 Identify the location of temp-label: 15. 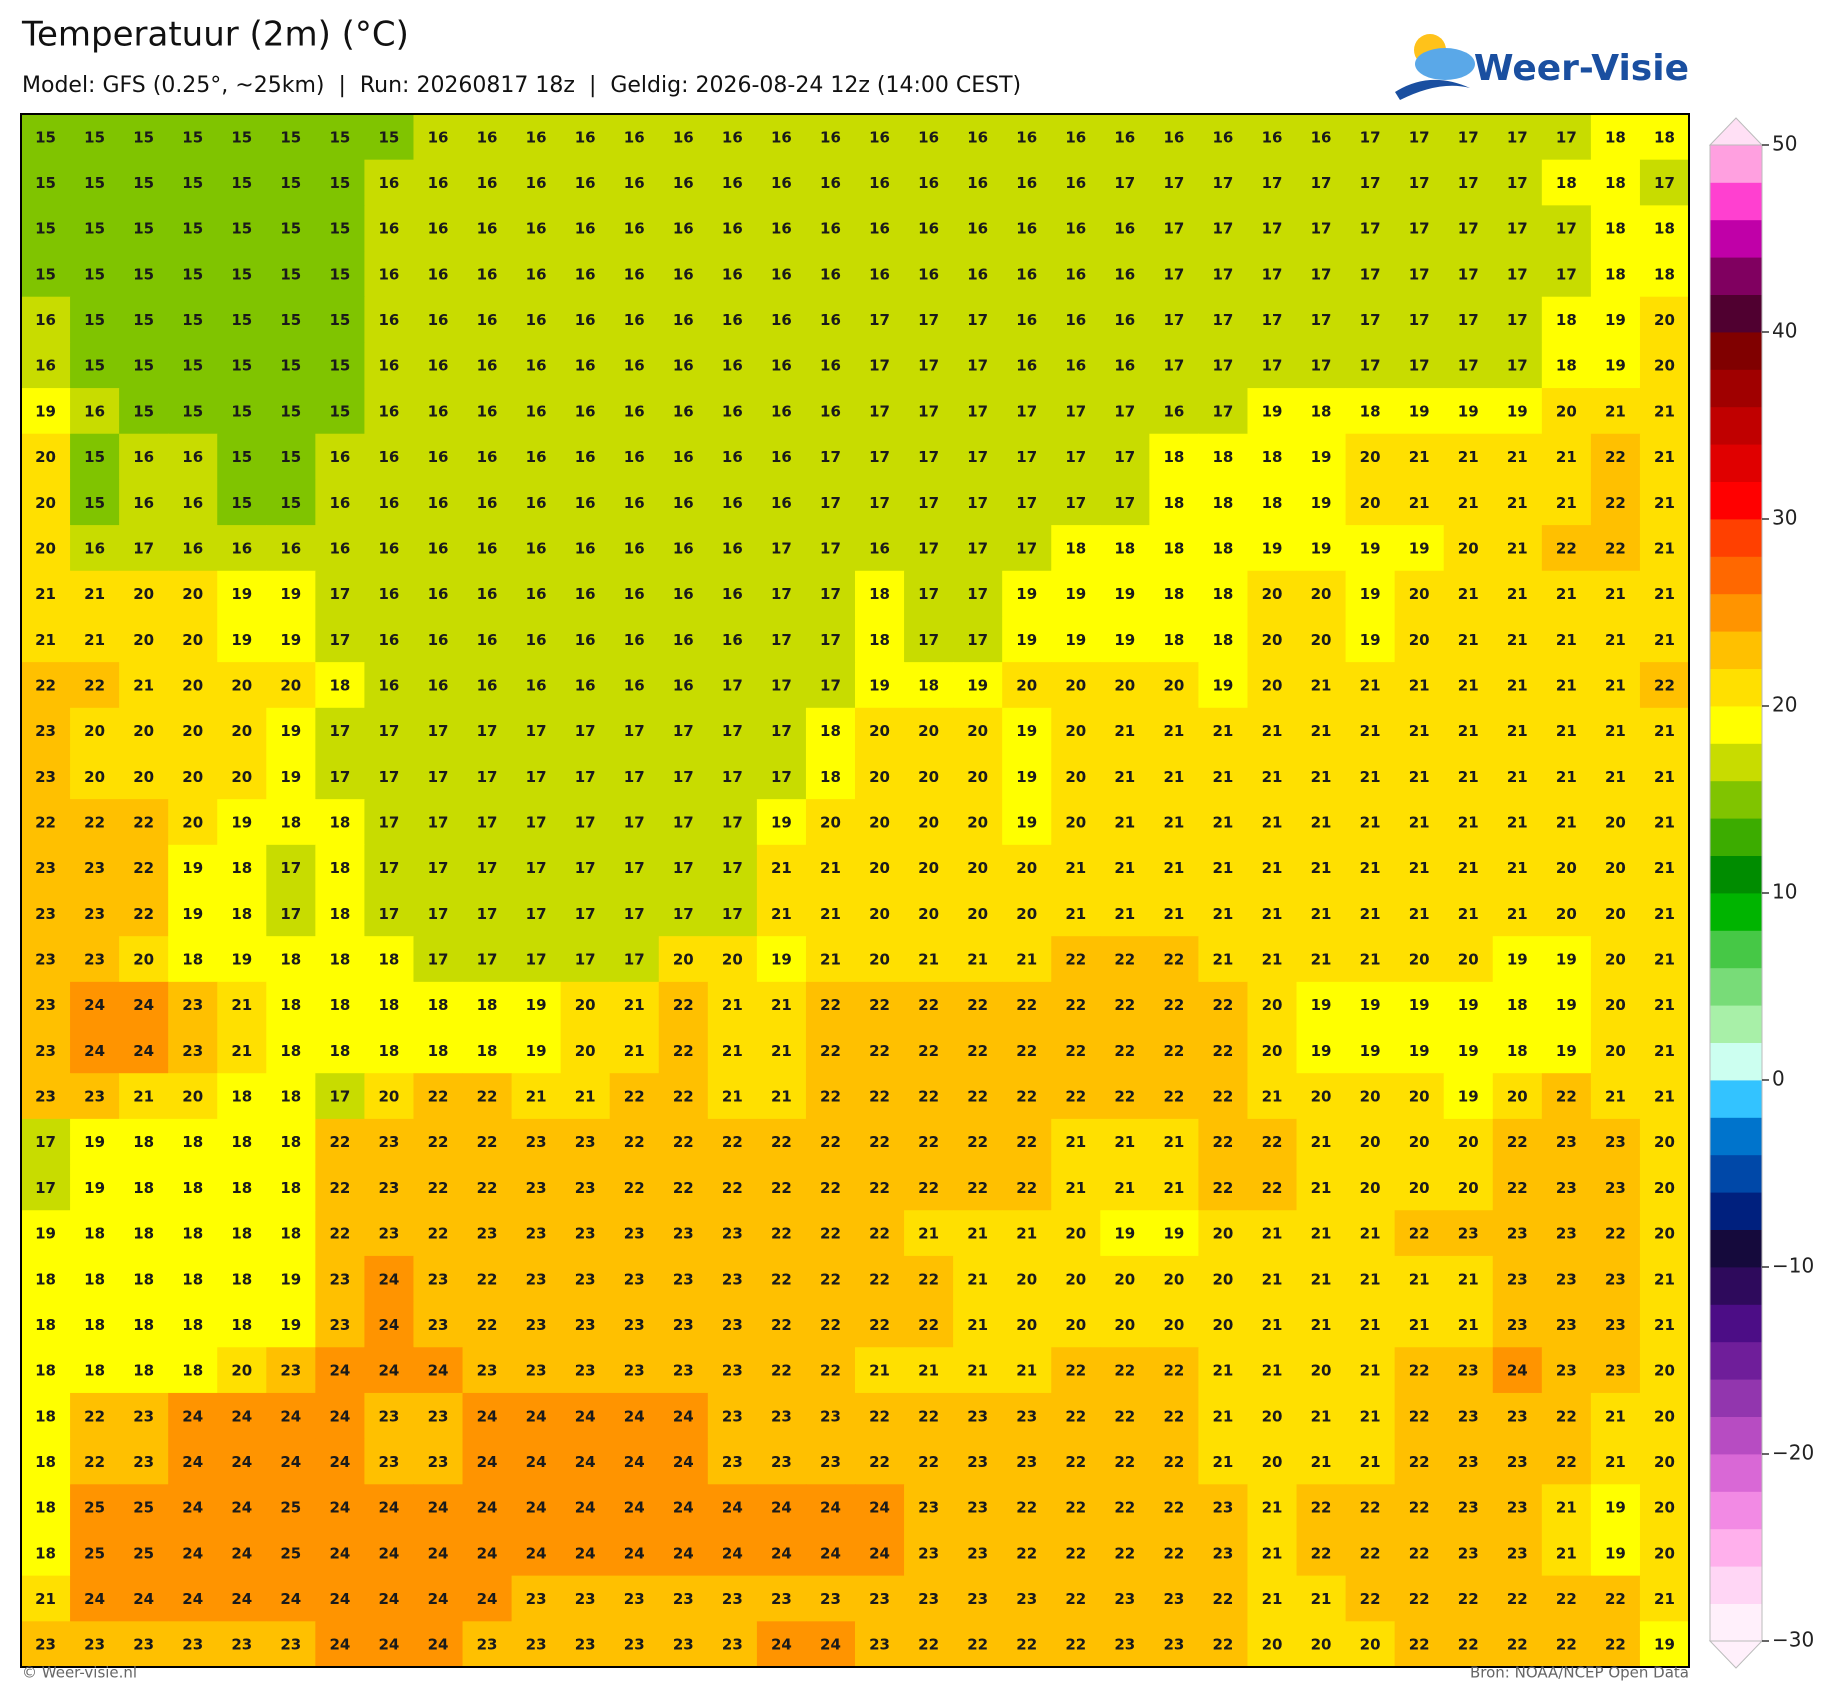
(45, 274).